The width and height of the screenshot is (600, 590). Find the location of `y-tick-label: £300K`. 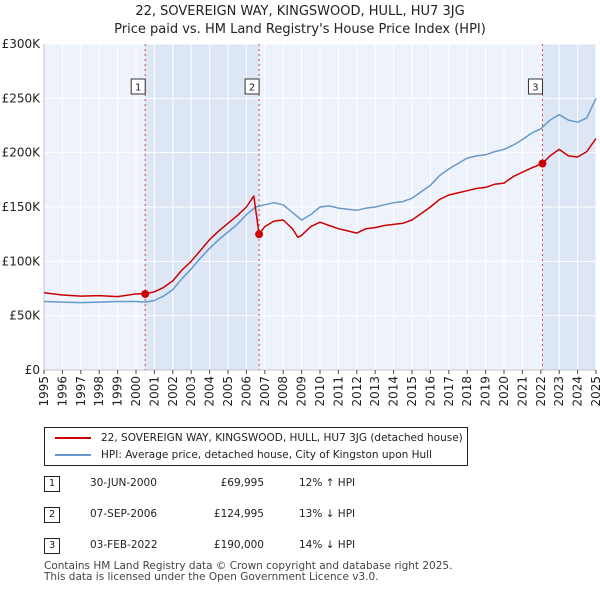

y-tick-label: £300K is located at coordinates (22, 44).